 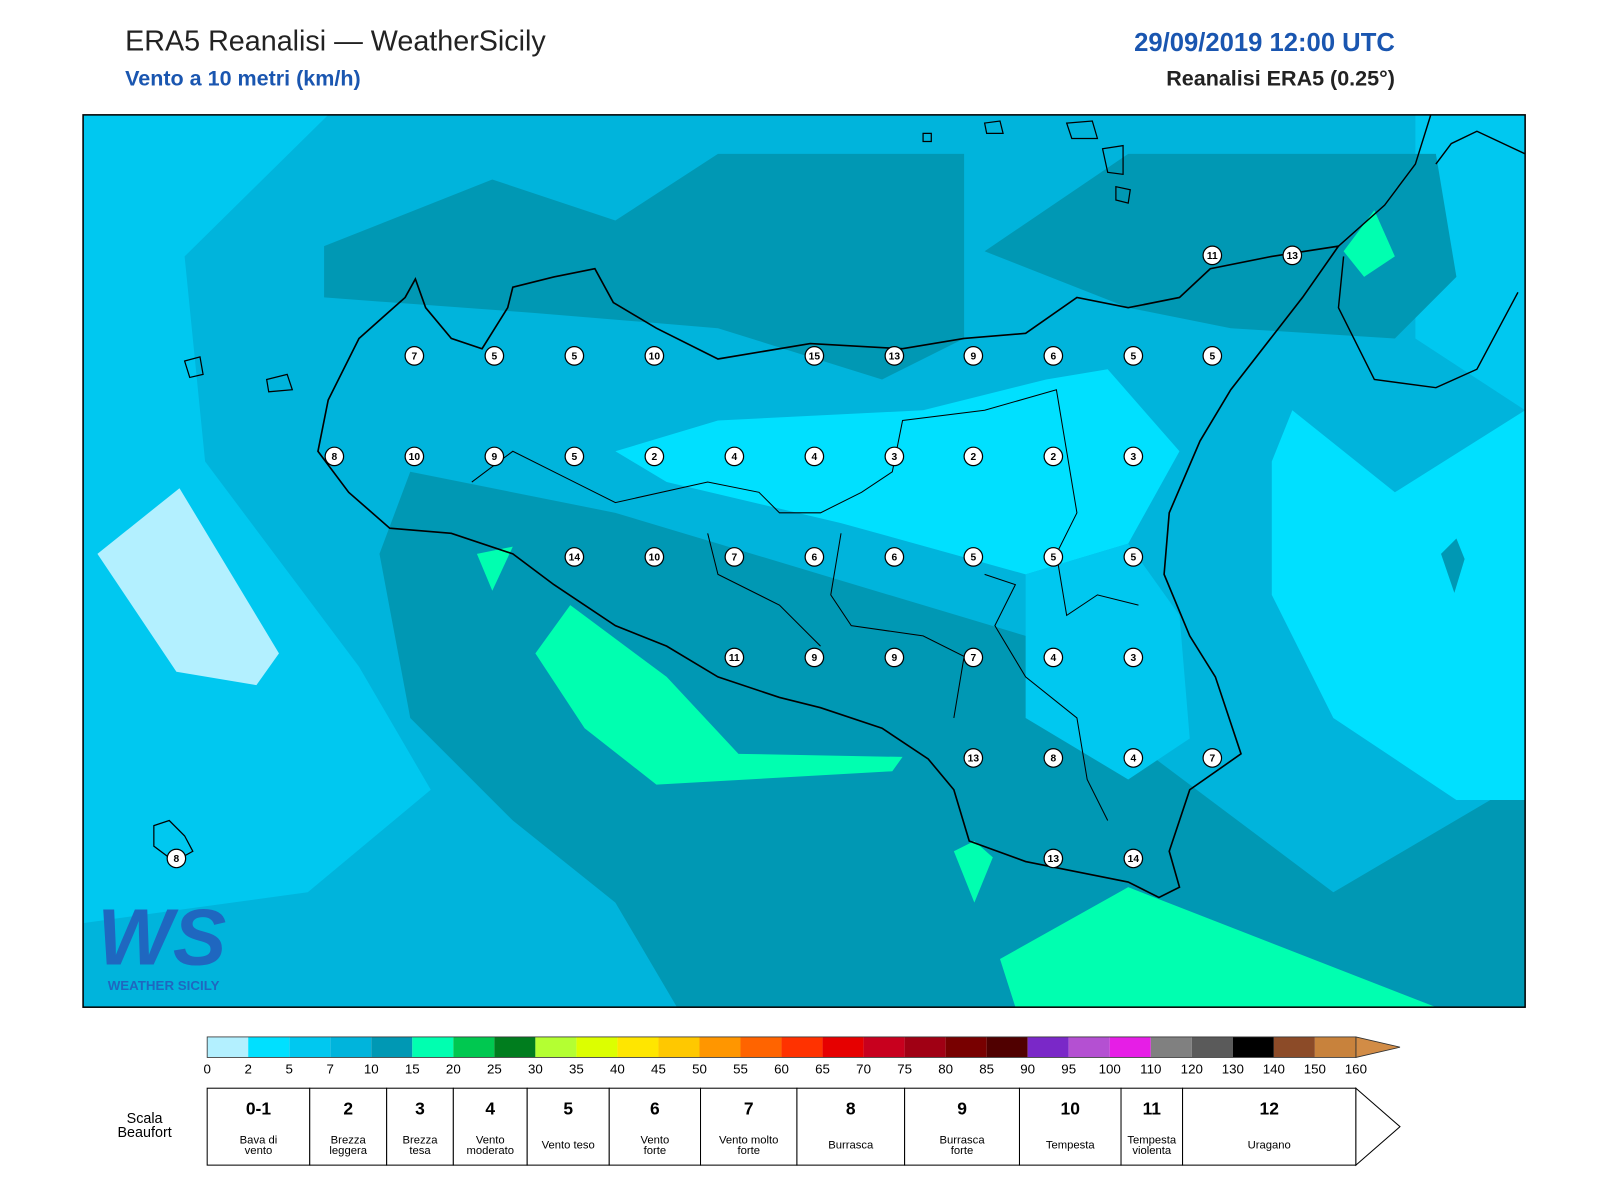 I want to click on beaufort-desc: tesa, so click(x=420, y=1151).